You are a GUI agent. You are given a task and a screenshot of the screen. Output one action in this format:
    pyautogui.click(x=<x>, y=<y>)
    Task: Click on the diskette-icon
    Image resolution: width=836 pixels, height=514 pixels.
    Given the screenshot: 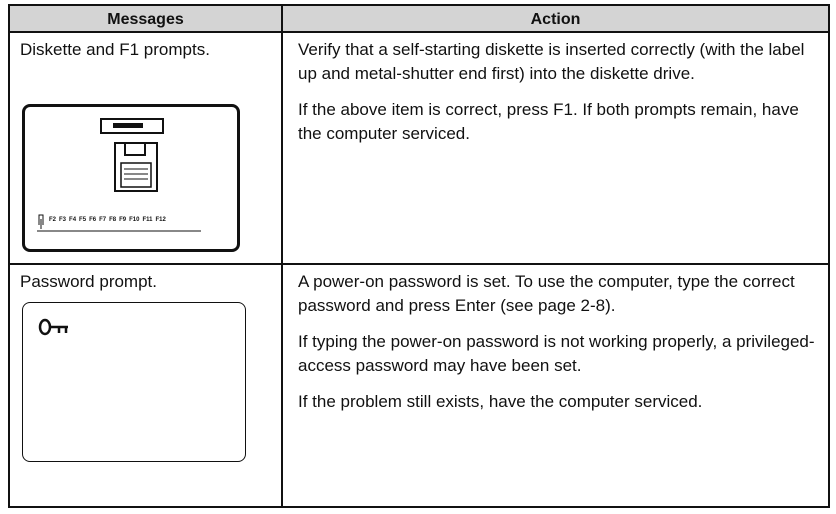 What is the action you would take?
    pyautogui.click(x=119, y=175)
    